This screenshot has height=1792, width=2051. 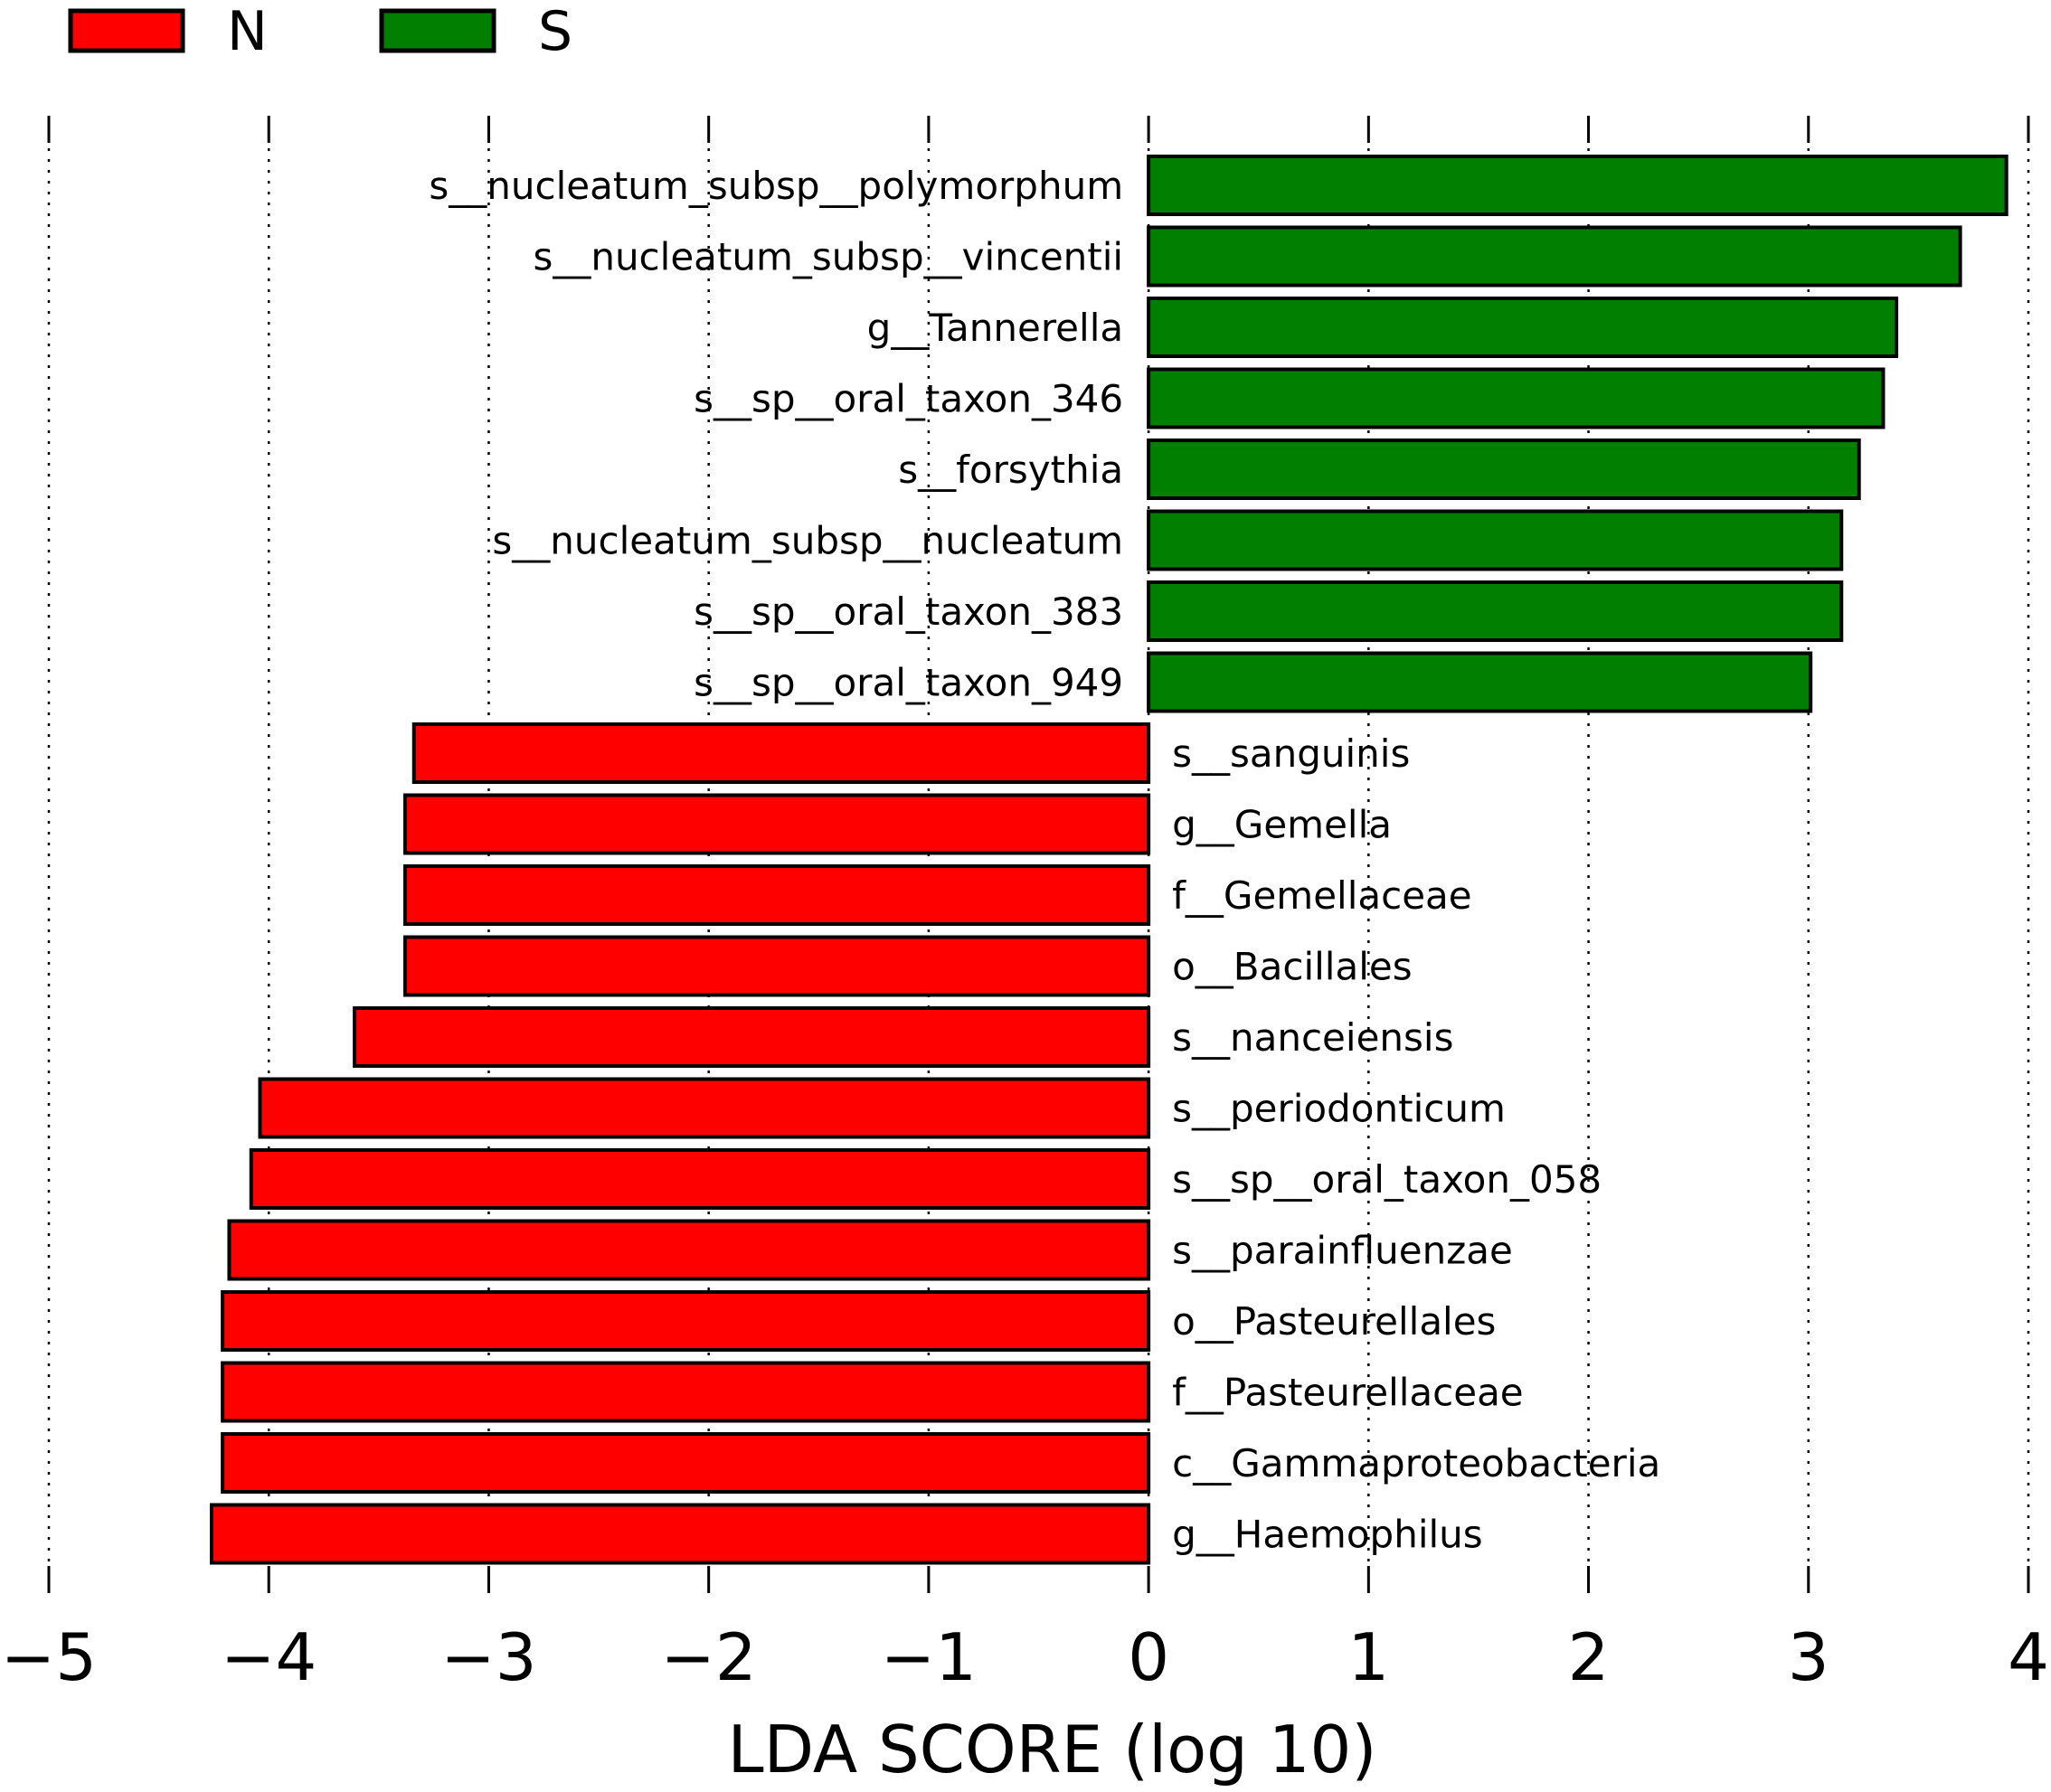 What do you see at coordinates (488, 1657) in the screenshot?
I see `x-tick-label: −3` at bounding box center [488, 1657].